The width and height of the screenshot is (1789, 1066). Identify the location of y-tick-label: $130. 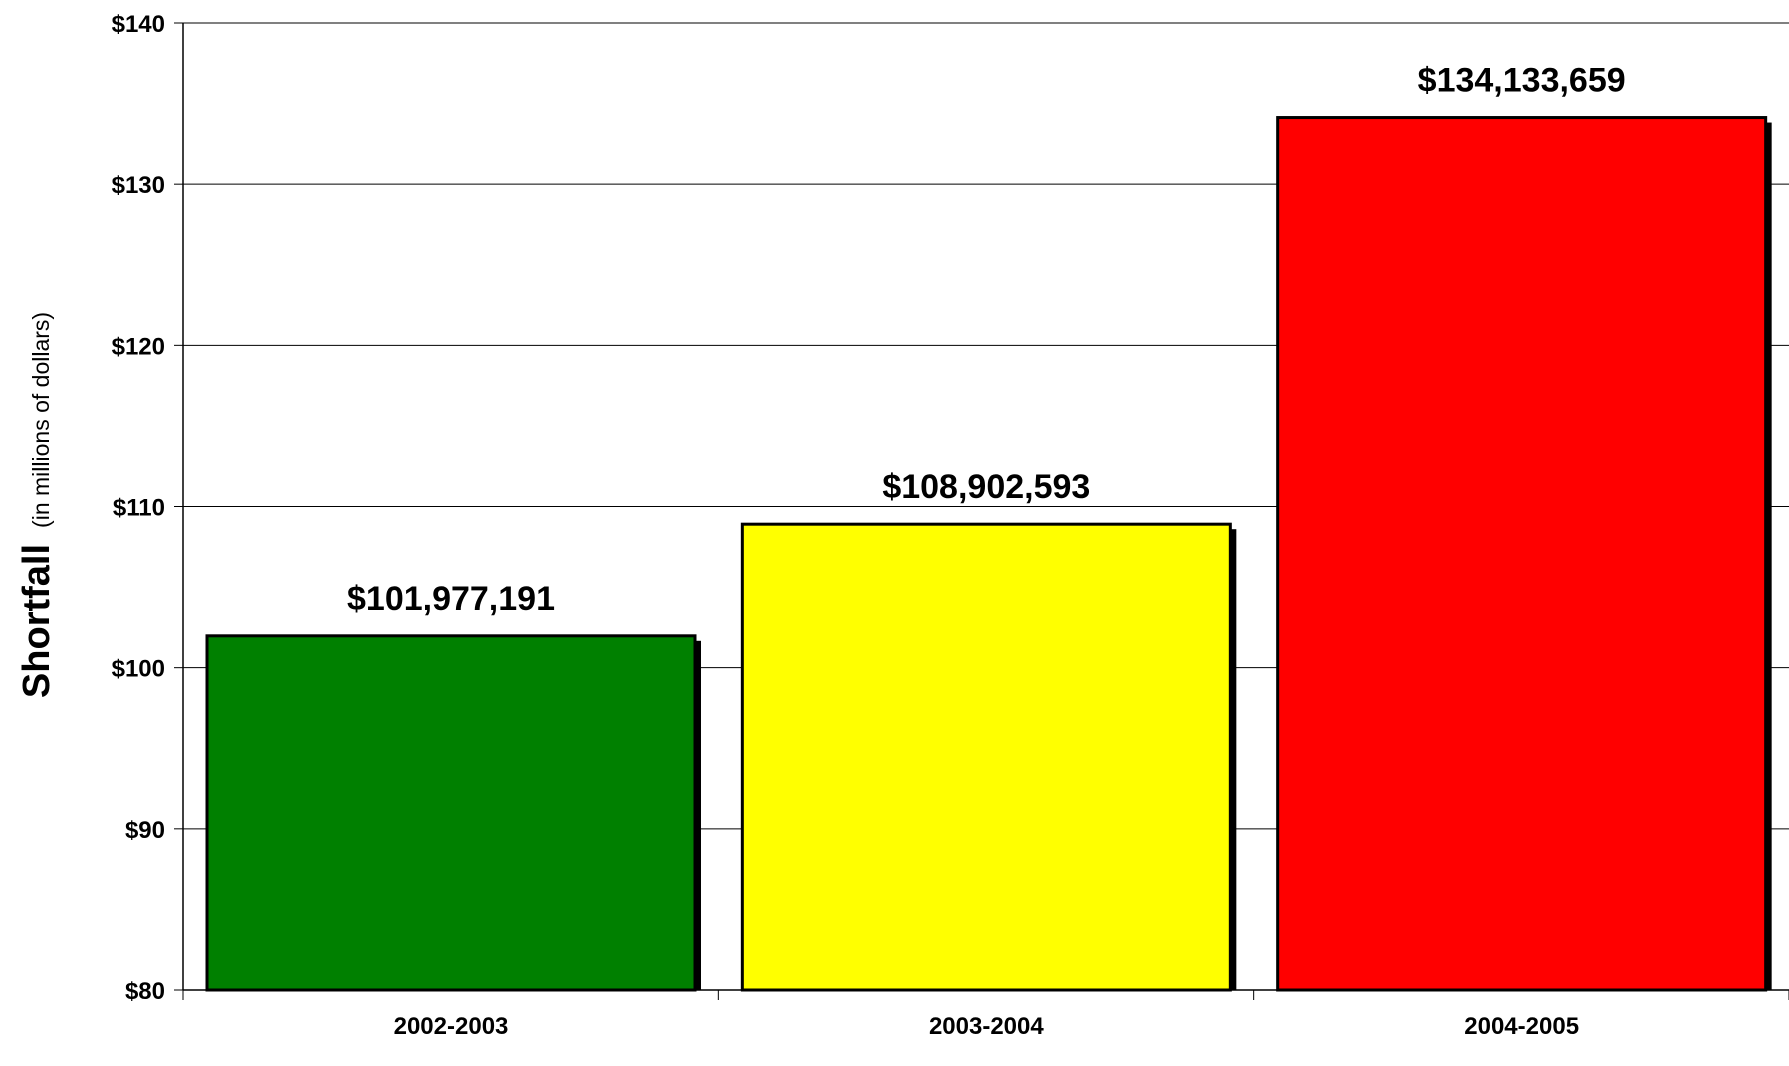
(138, 185).